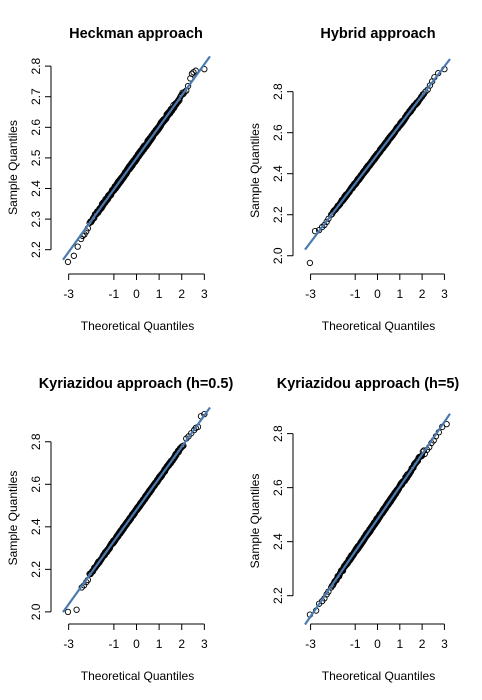 This screenshot has height=700, width=482. What do you see at coordinates (368, 384) in the screenshot?
I see `panel-title: Kyriazidou approach (h=5)` at bounding box center [368, 384].